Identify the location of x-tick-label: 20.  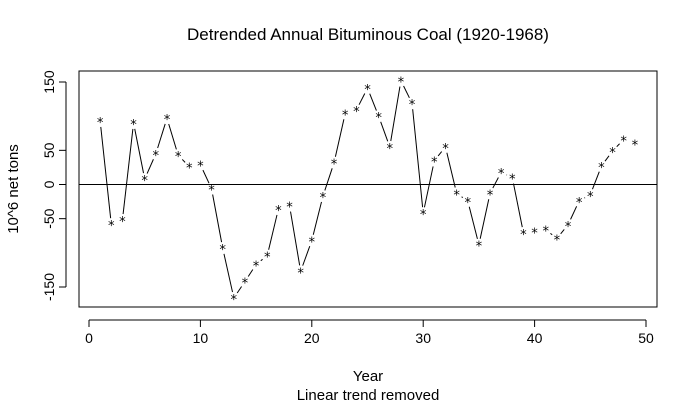
(312, 338).